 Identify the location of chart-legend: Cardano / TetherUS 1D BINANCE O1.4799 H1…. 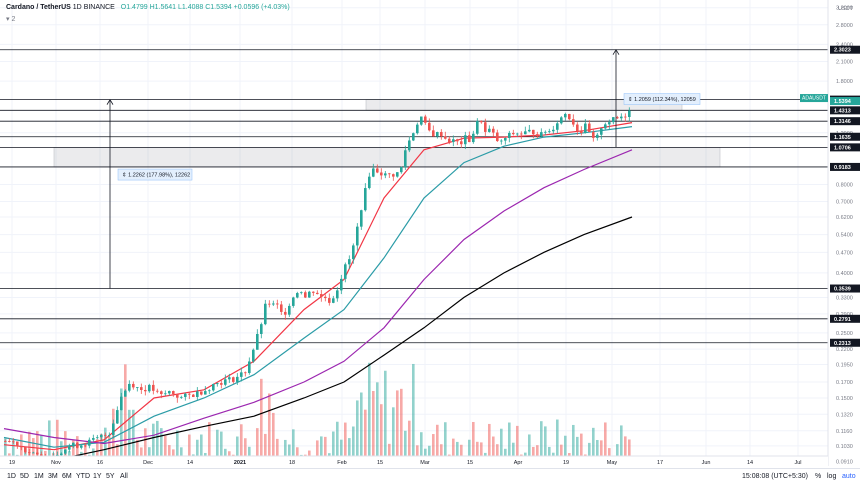
(148, 7).